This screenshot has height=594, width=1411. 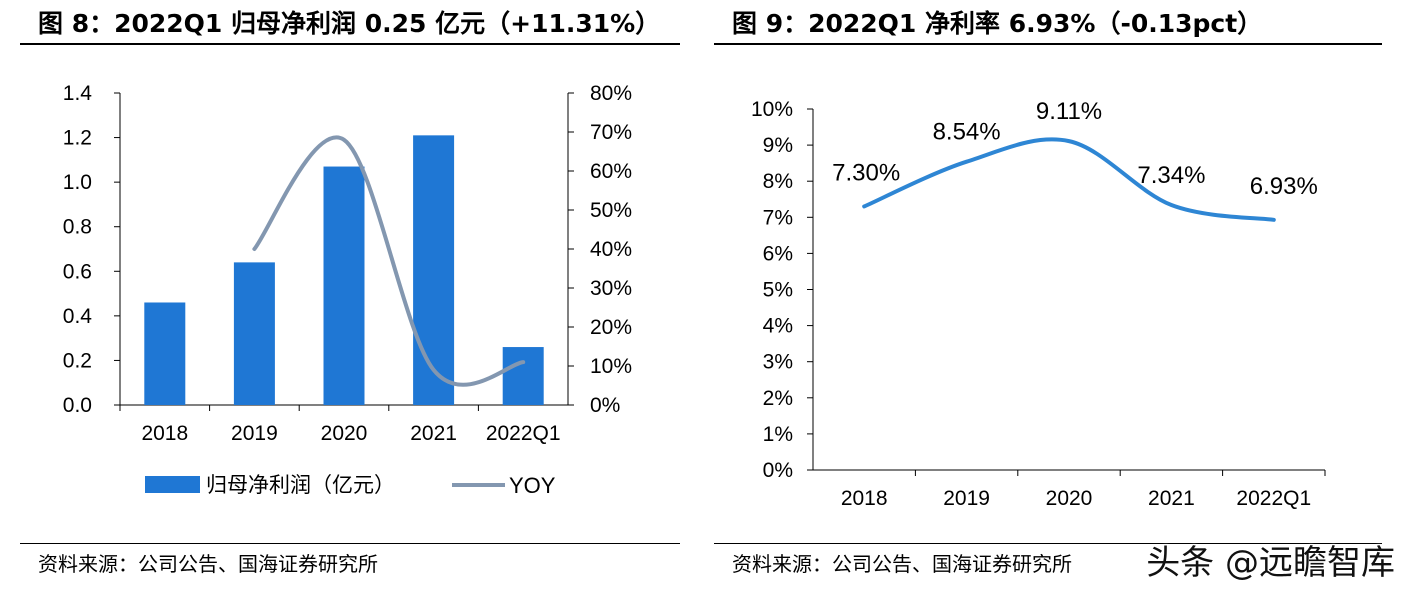 What do you see at coordinates (523, 376) in the screenshot?
I see `profit-bar-2022Q1` at bounding box center [523, 376].